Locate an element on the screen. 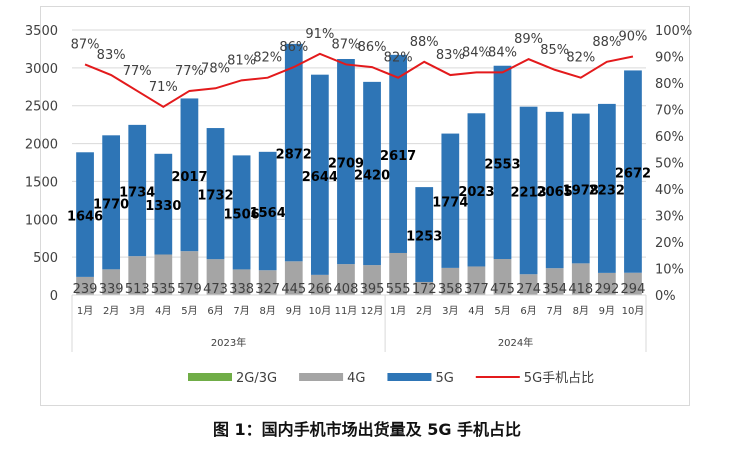 This screenshot has width=734, height=454. data-label-5g: 2420 is located at coordinates (372, 175).